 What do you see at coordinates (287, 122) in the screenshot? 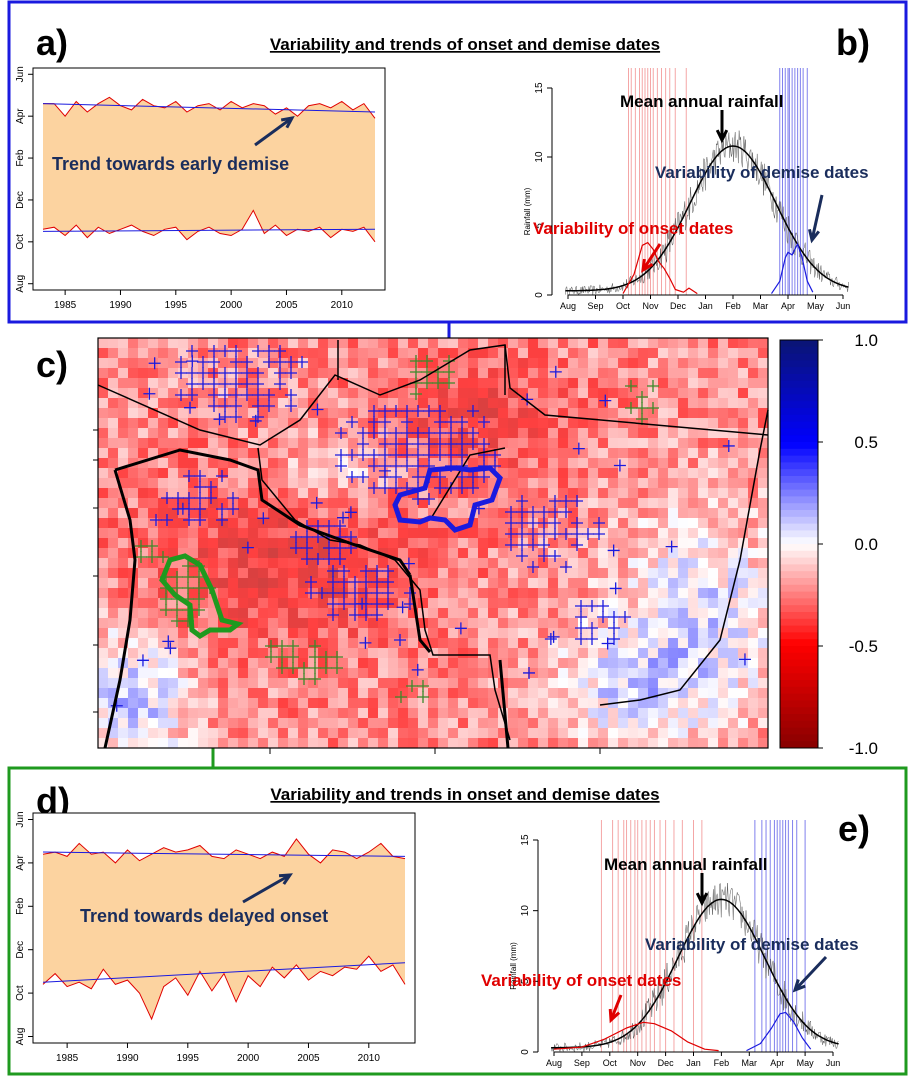
I see `annotation-arrowhead` at bounding box center [287, 122].